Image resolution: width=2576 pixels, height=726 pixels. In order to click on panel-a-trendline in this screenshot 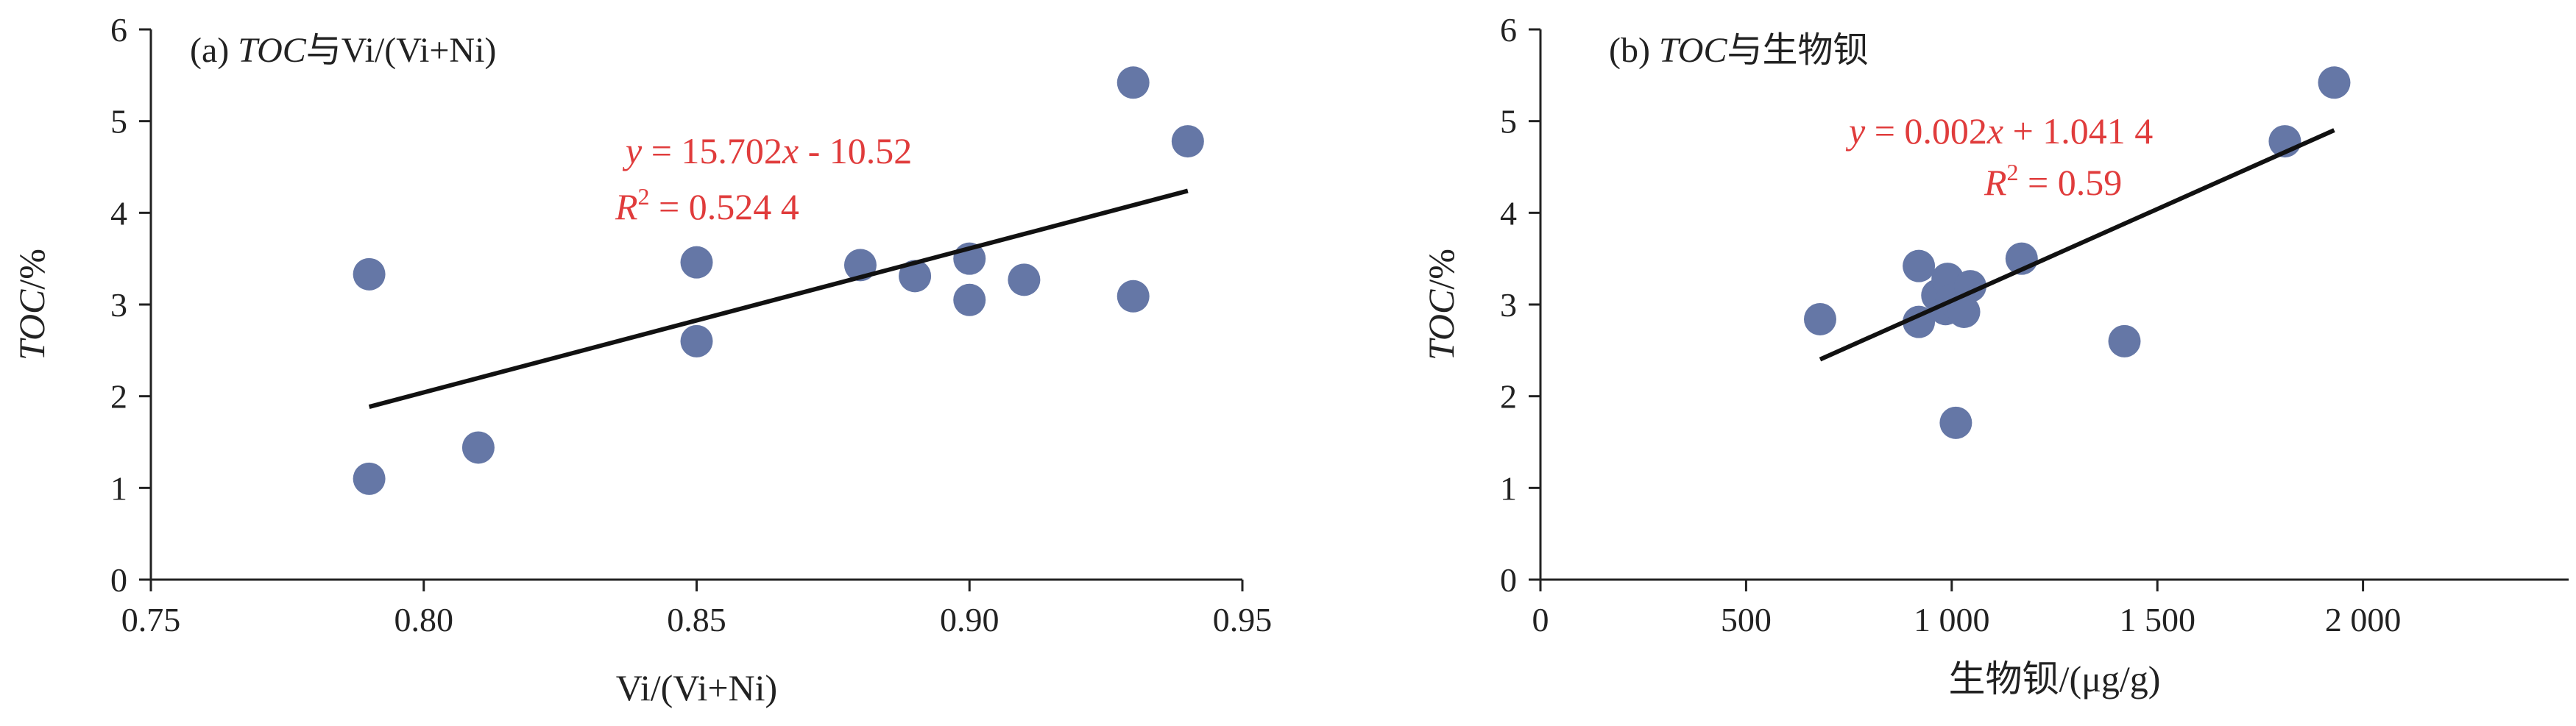, I will do `click(778, 298)`.